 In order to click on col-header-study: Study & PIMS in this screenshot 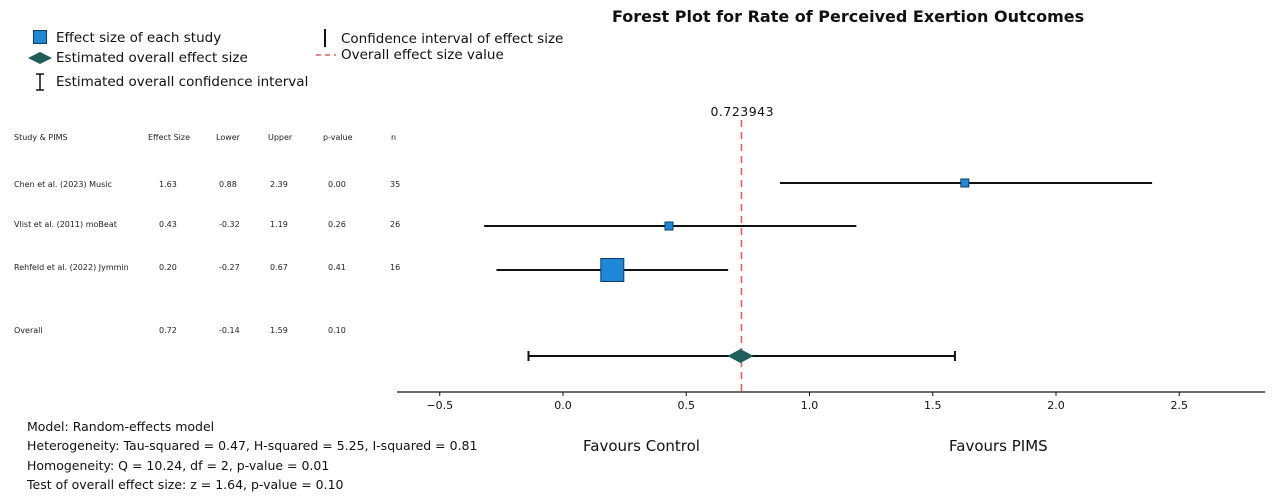, I will do `click(41, 137)`.